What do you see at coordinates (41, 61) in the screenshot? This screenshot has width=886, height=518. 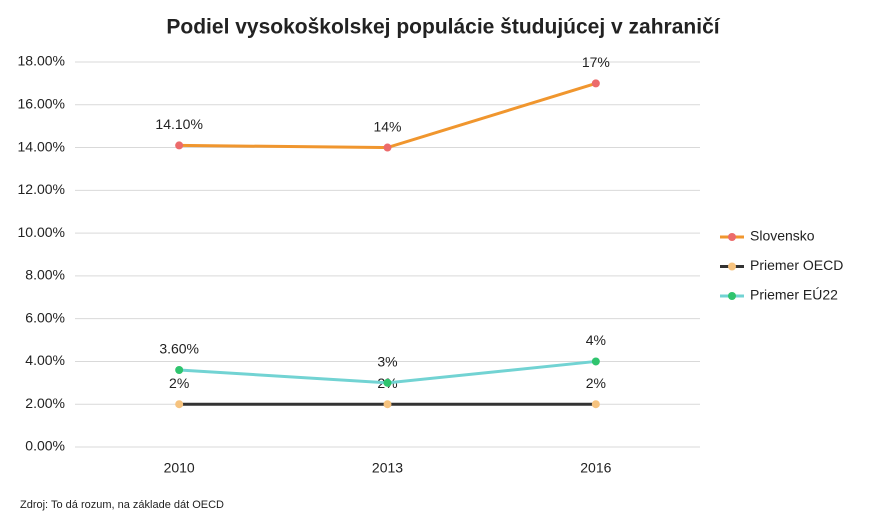 I see `y-tick-label: 18.00%` at bounding box center [41, 61].